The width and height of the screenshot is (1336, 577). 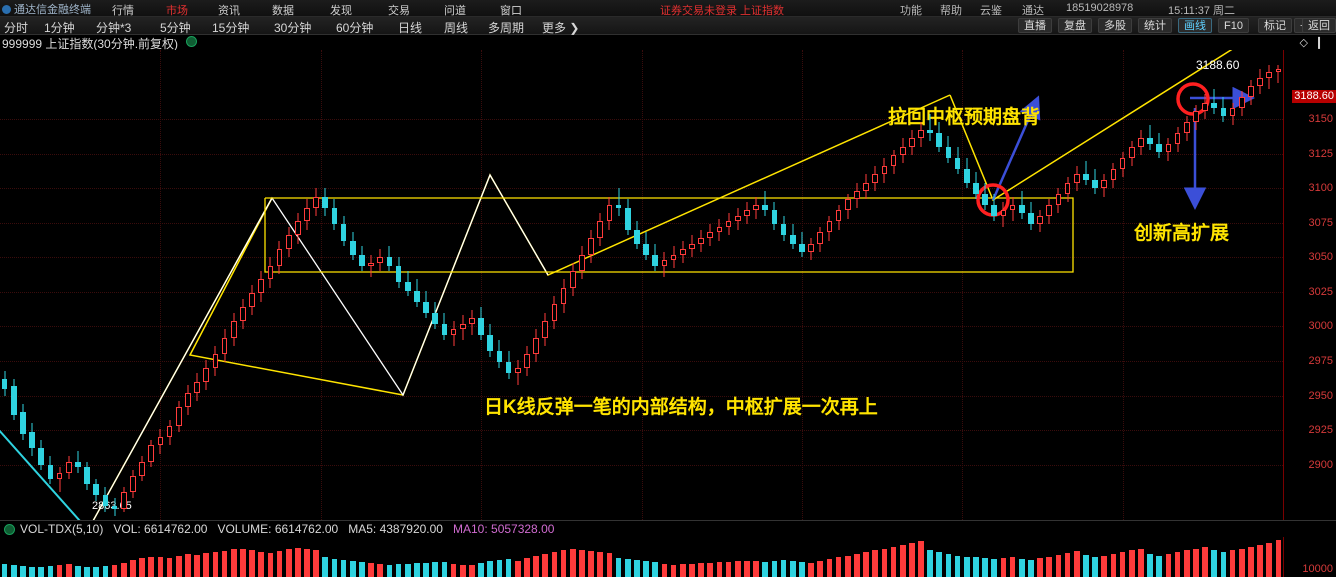 What do you see at coordinates (1100, 8) in the screenshot?
I see `menu-right-item-4: 18519028978` at bounding box center [1100, 8].